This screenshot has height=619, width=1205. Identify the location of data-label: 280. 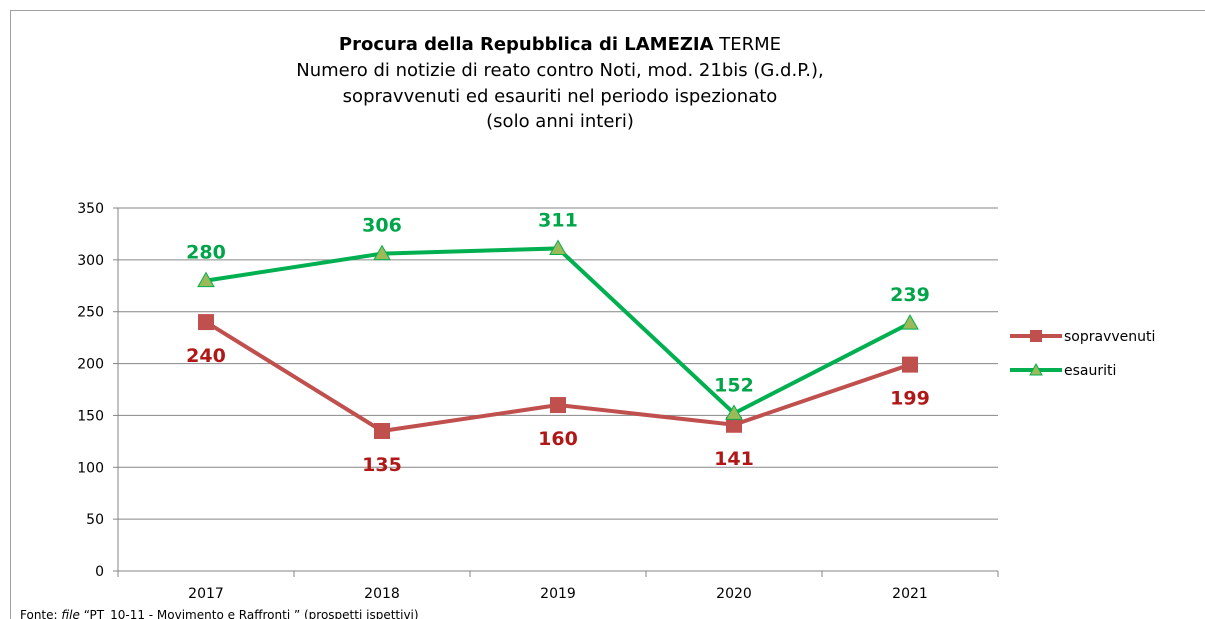
(206, 253).